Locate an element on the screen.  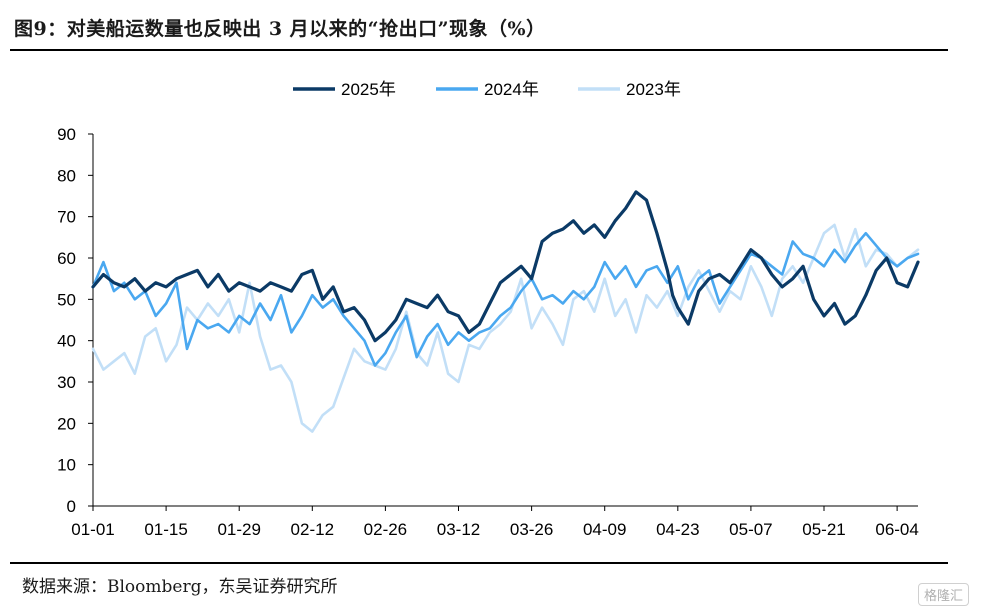
legend-label: 2023年 is located at coordinates (653, 89).